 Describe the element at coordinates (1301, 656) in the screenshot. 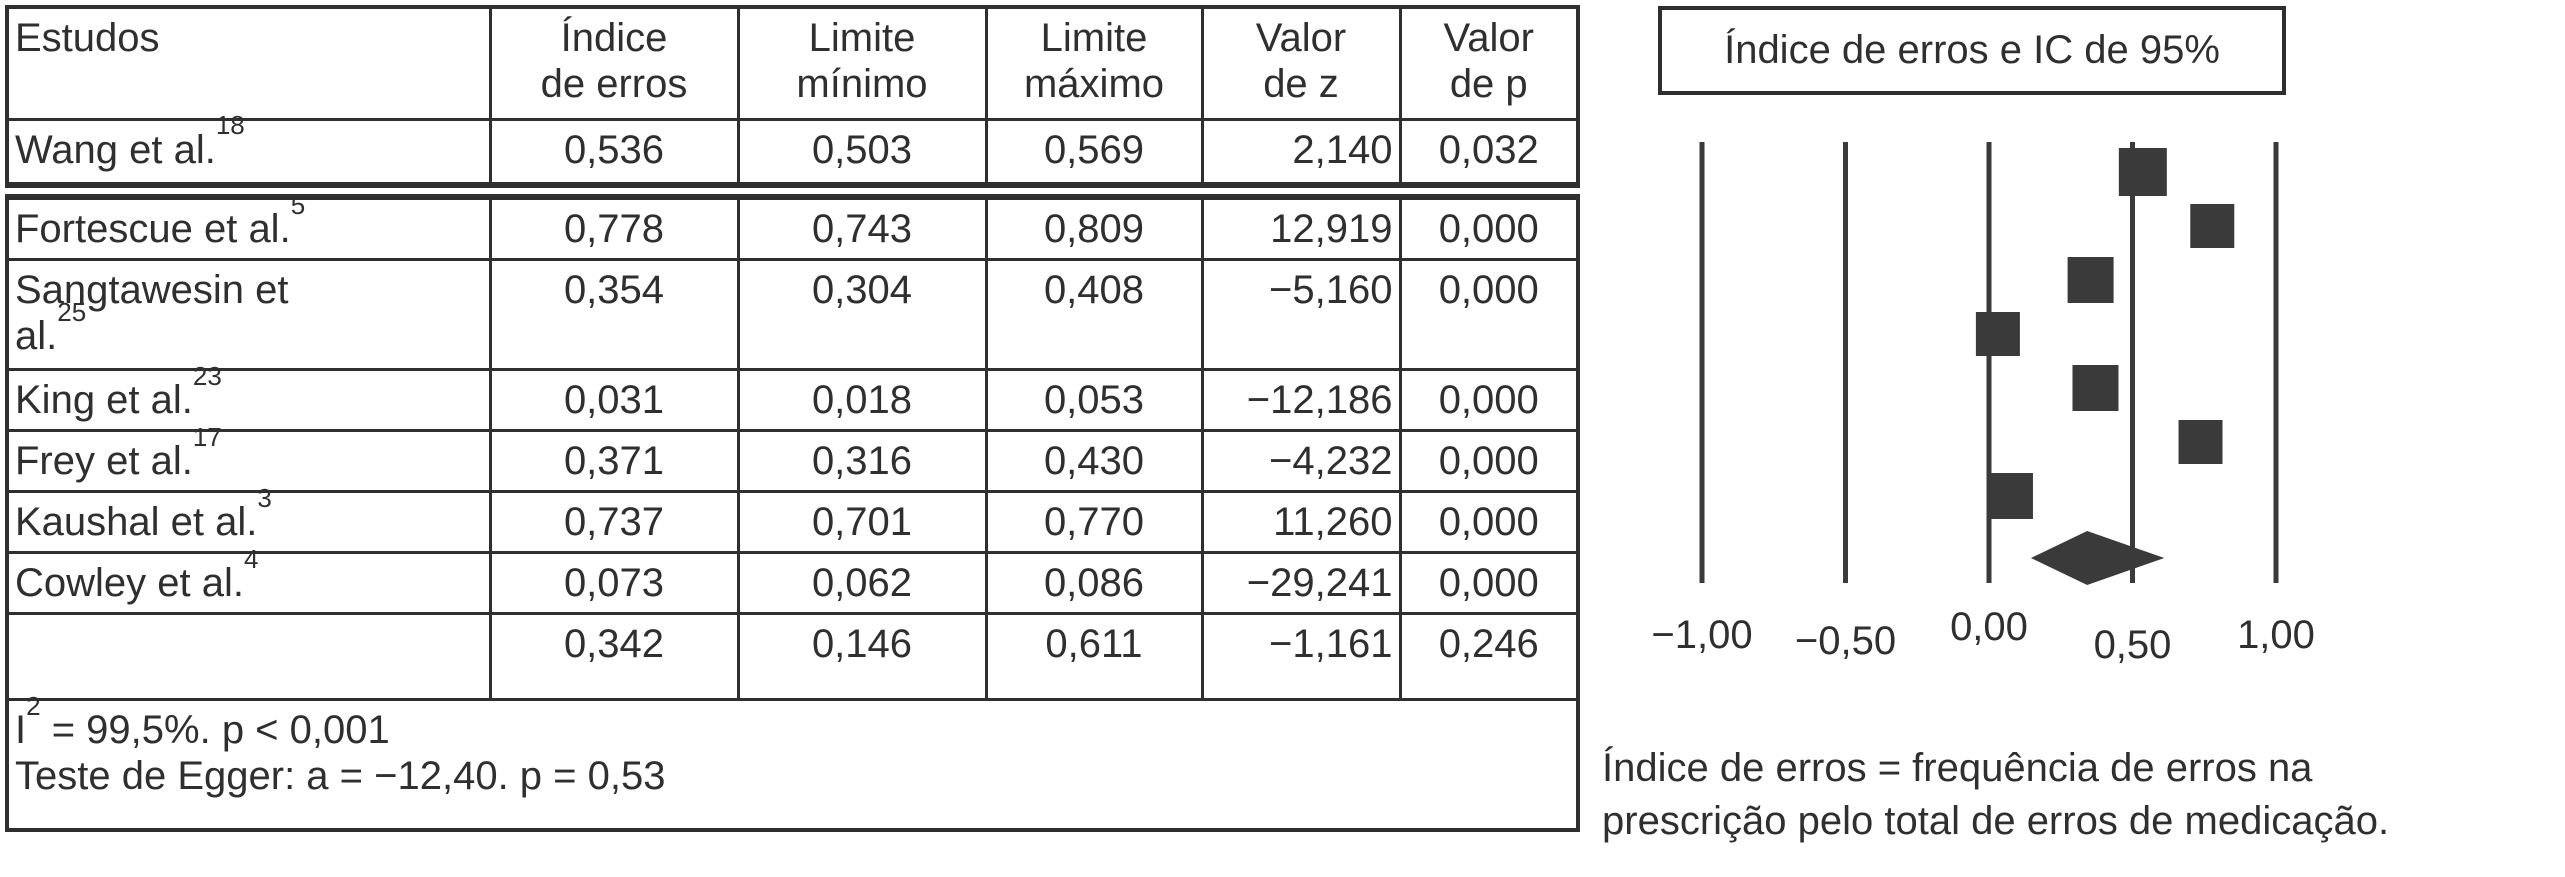

I see `cell-valor-z: −1,161` at that location.